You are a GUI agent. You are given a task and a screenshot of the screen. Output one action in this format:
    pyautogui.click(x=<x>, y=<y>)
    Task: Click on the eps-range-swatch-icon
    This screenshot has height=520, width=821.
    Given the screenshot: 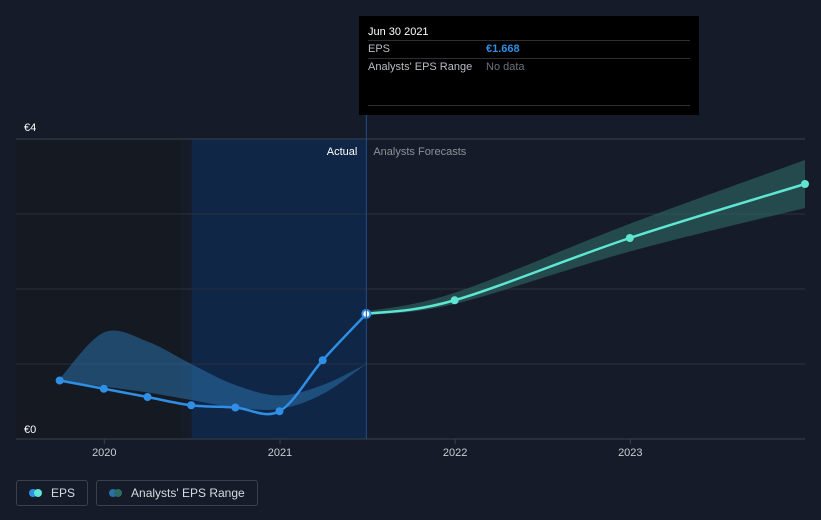 What is the action you would take?
    pyautogui.click(x=116, y=493)
    